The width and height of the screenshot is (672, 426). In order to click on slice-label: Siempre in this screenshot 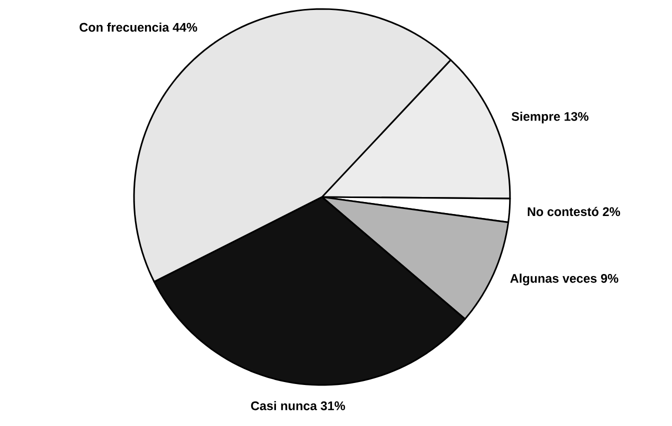, I will do `click(536, 118)`.